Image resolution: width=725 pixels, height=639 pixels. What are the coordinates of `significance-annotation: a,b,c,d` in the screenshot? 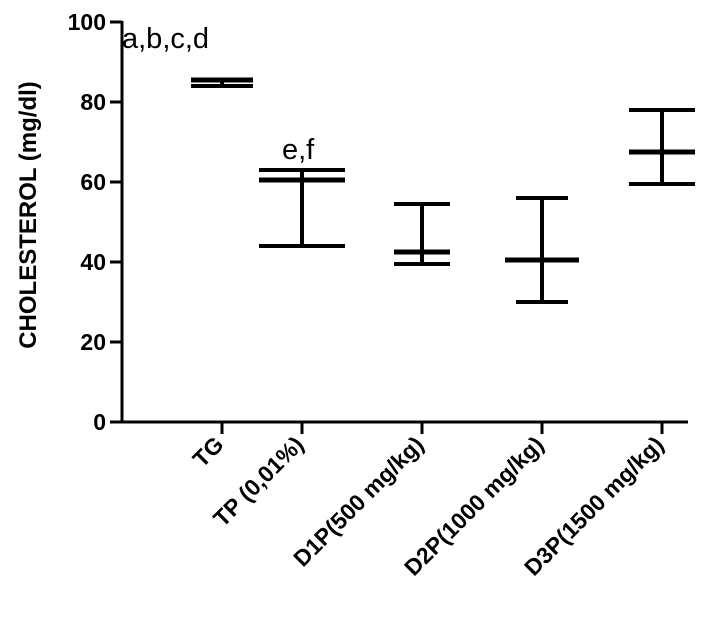 It's located at (165, 39).